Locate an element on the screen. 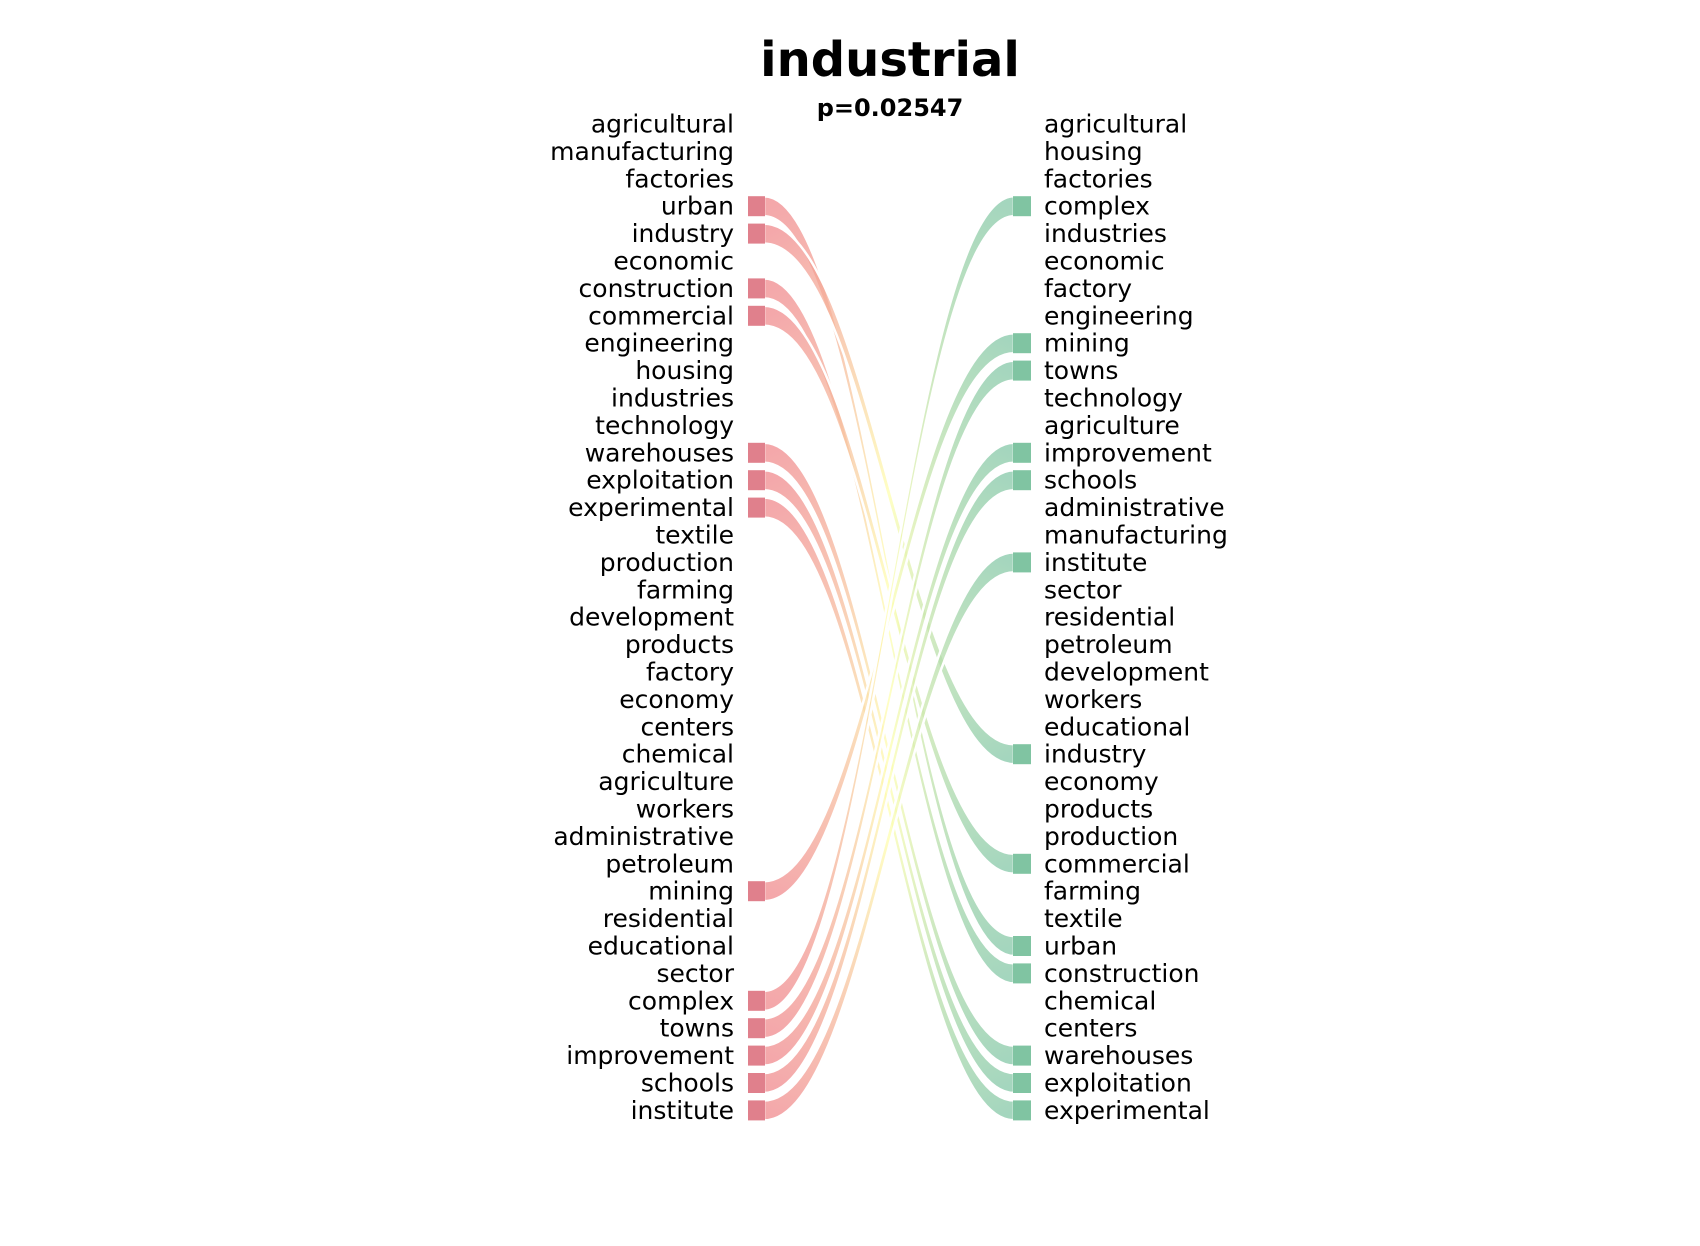  right-label-agricultural: agricultural is located at coordinates (1115, 124).